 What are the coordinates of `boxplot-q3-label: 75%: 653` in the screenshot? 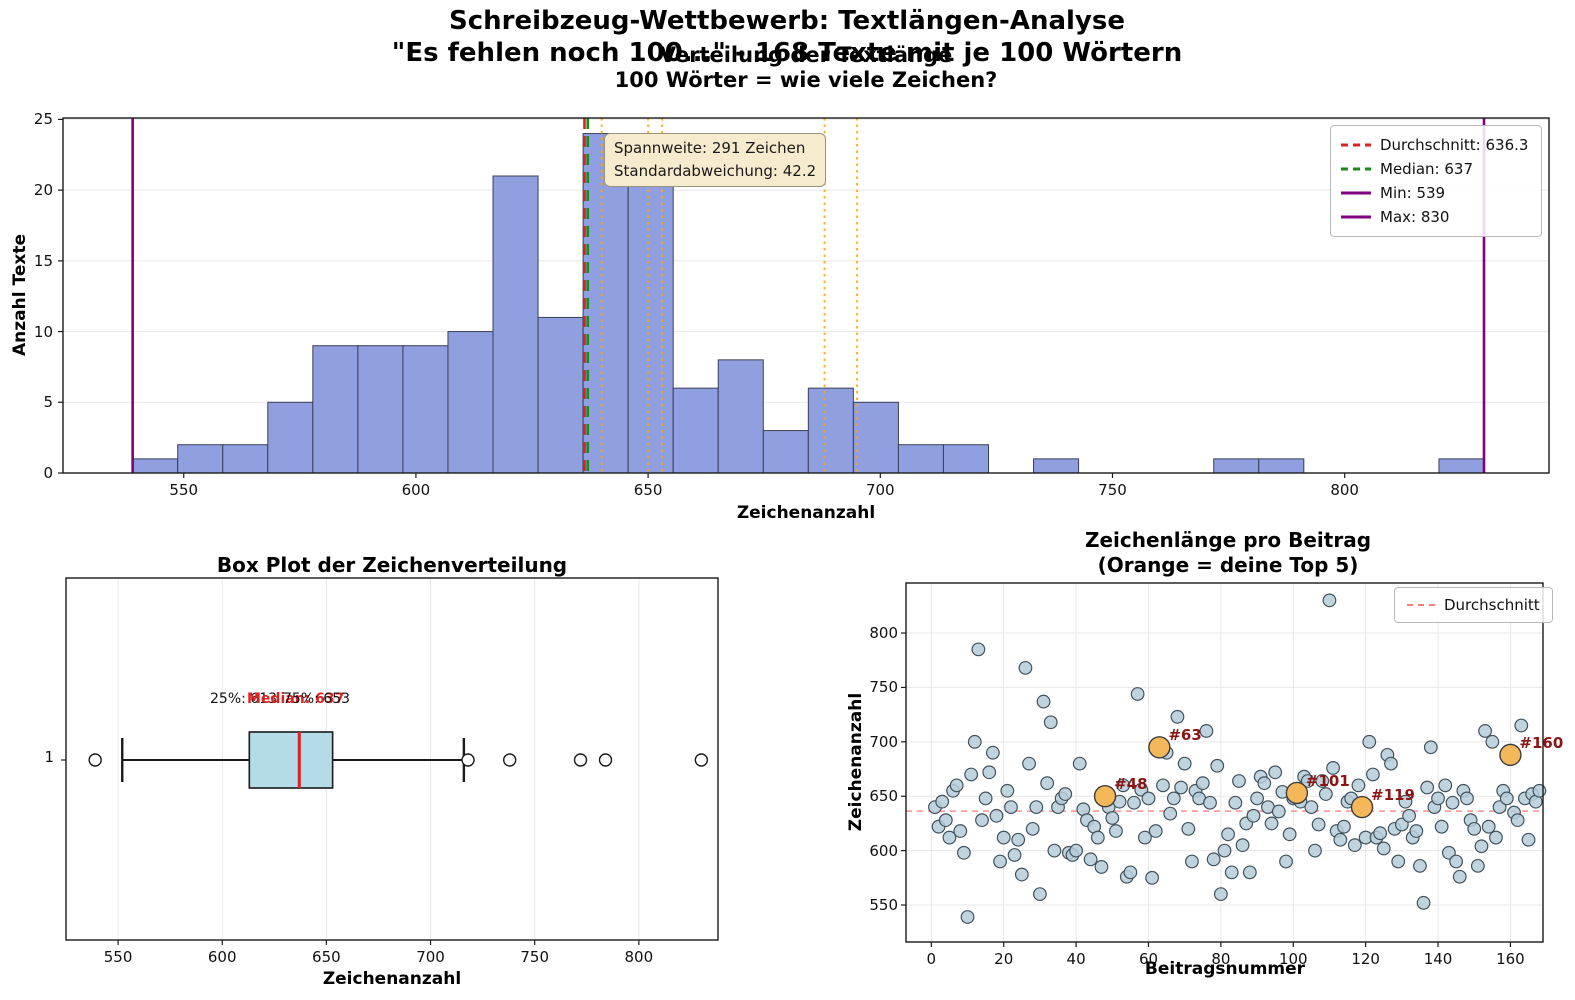 It's located at (317, 699).